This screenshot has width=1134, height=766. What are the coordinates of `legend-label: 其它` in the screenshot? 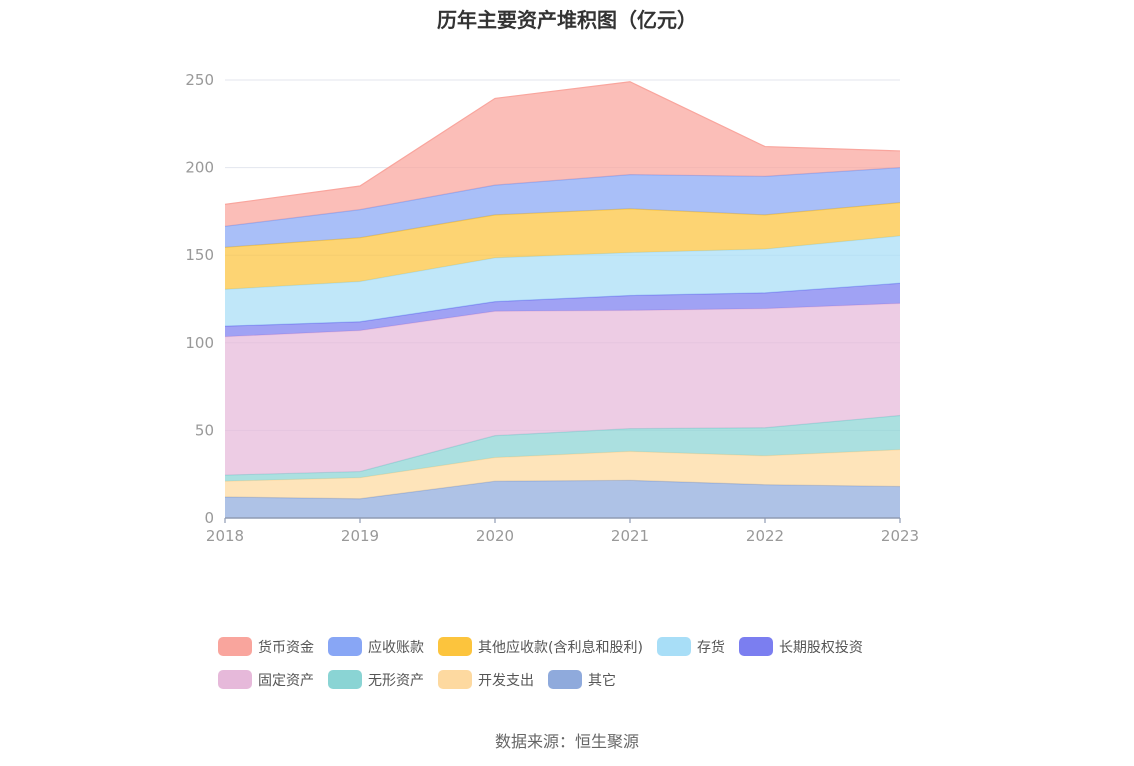 It's located at (602, 680).